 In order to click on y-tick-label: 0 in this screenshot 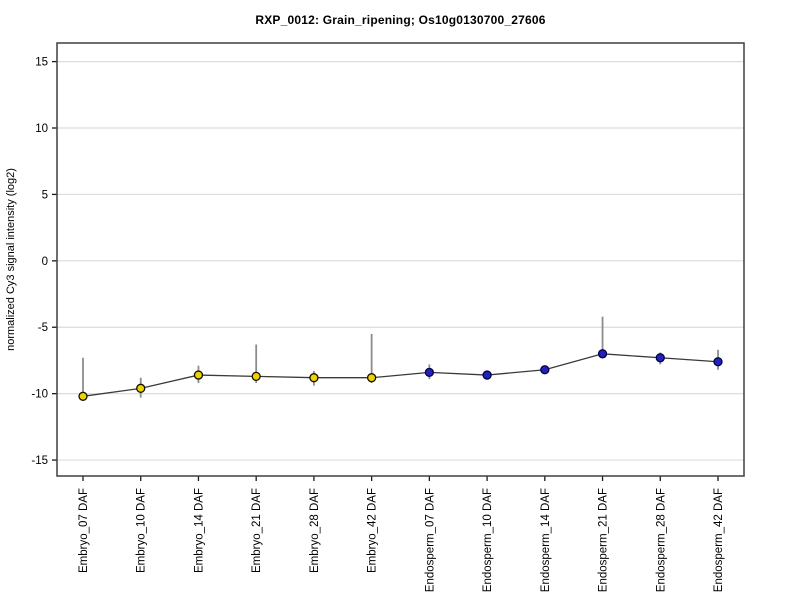, I will do `click(45, 262)`.